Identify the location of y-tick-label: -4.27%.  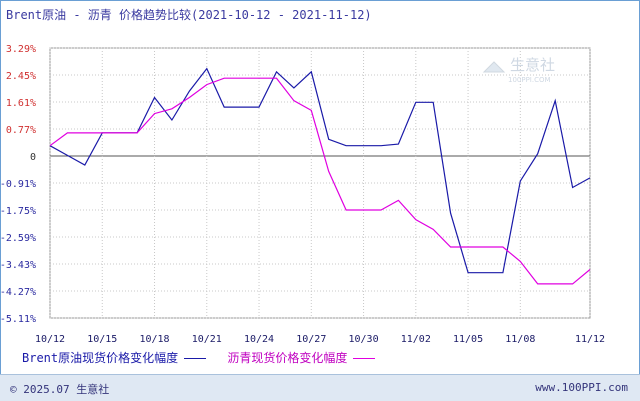
(18, 292).